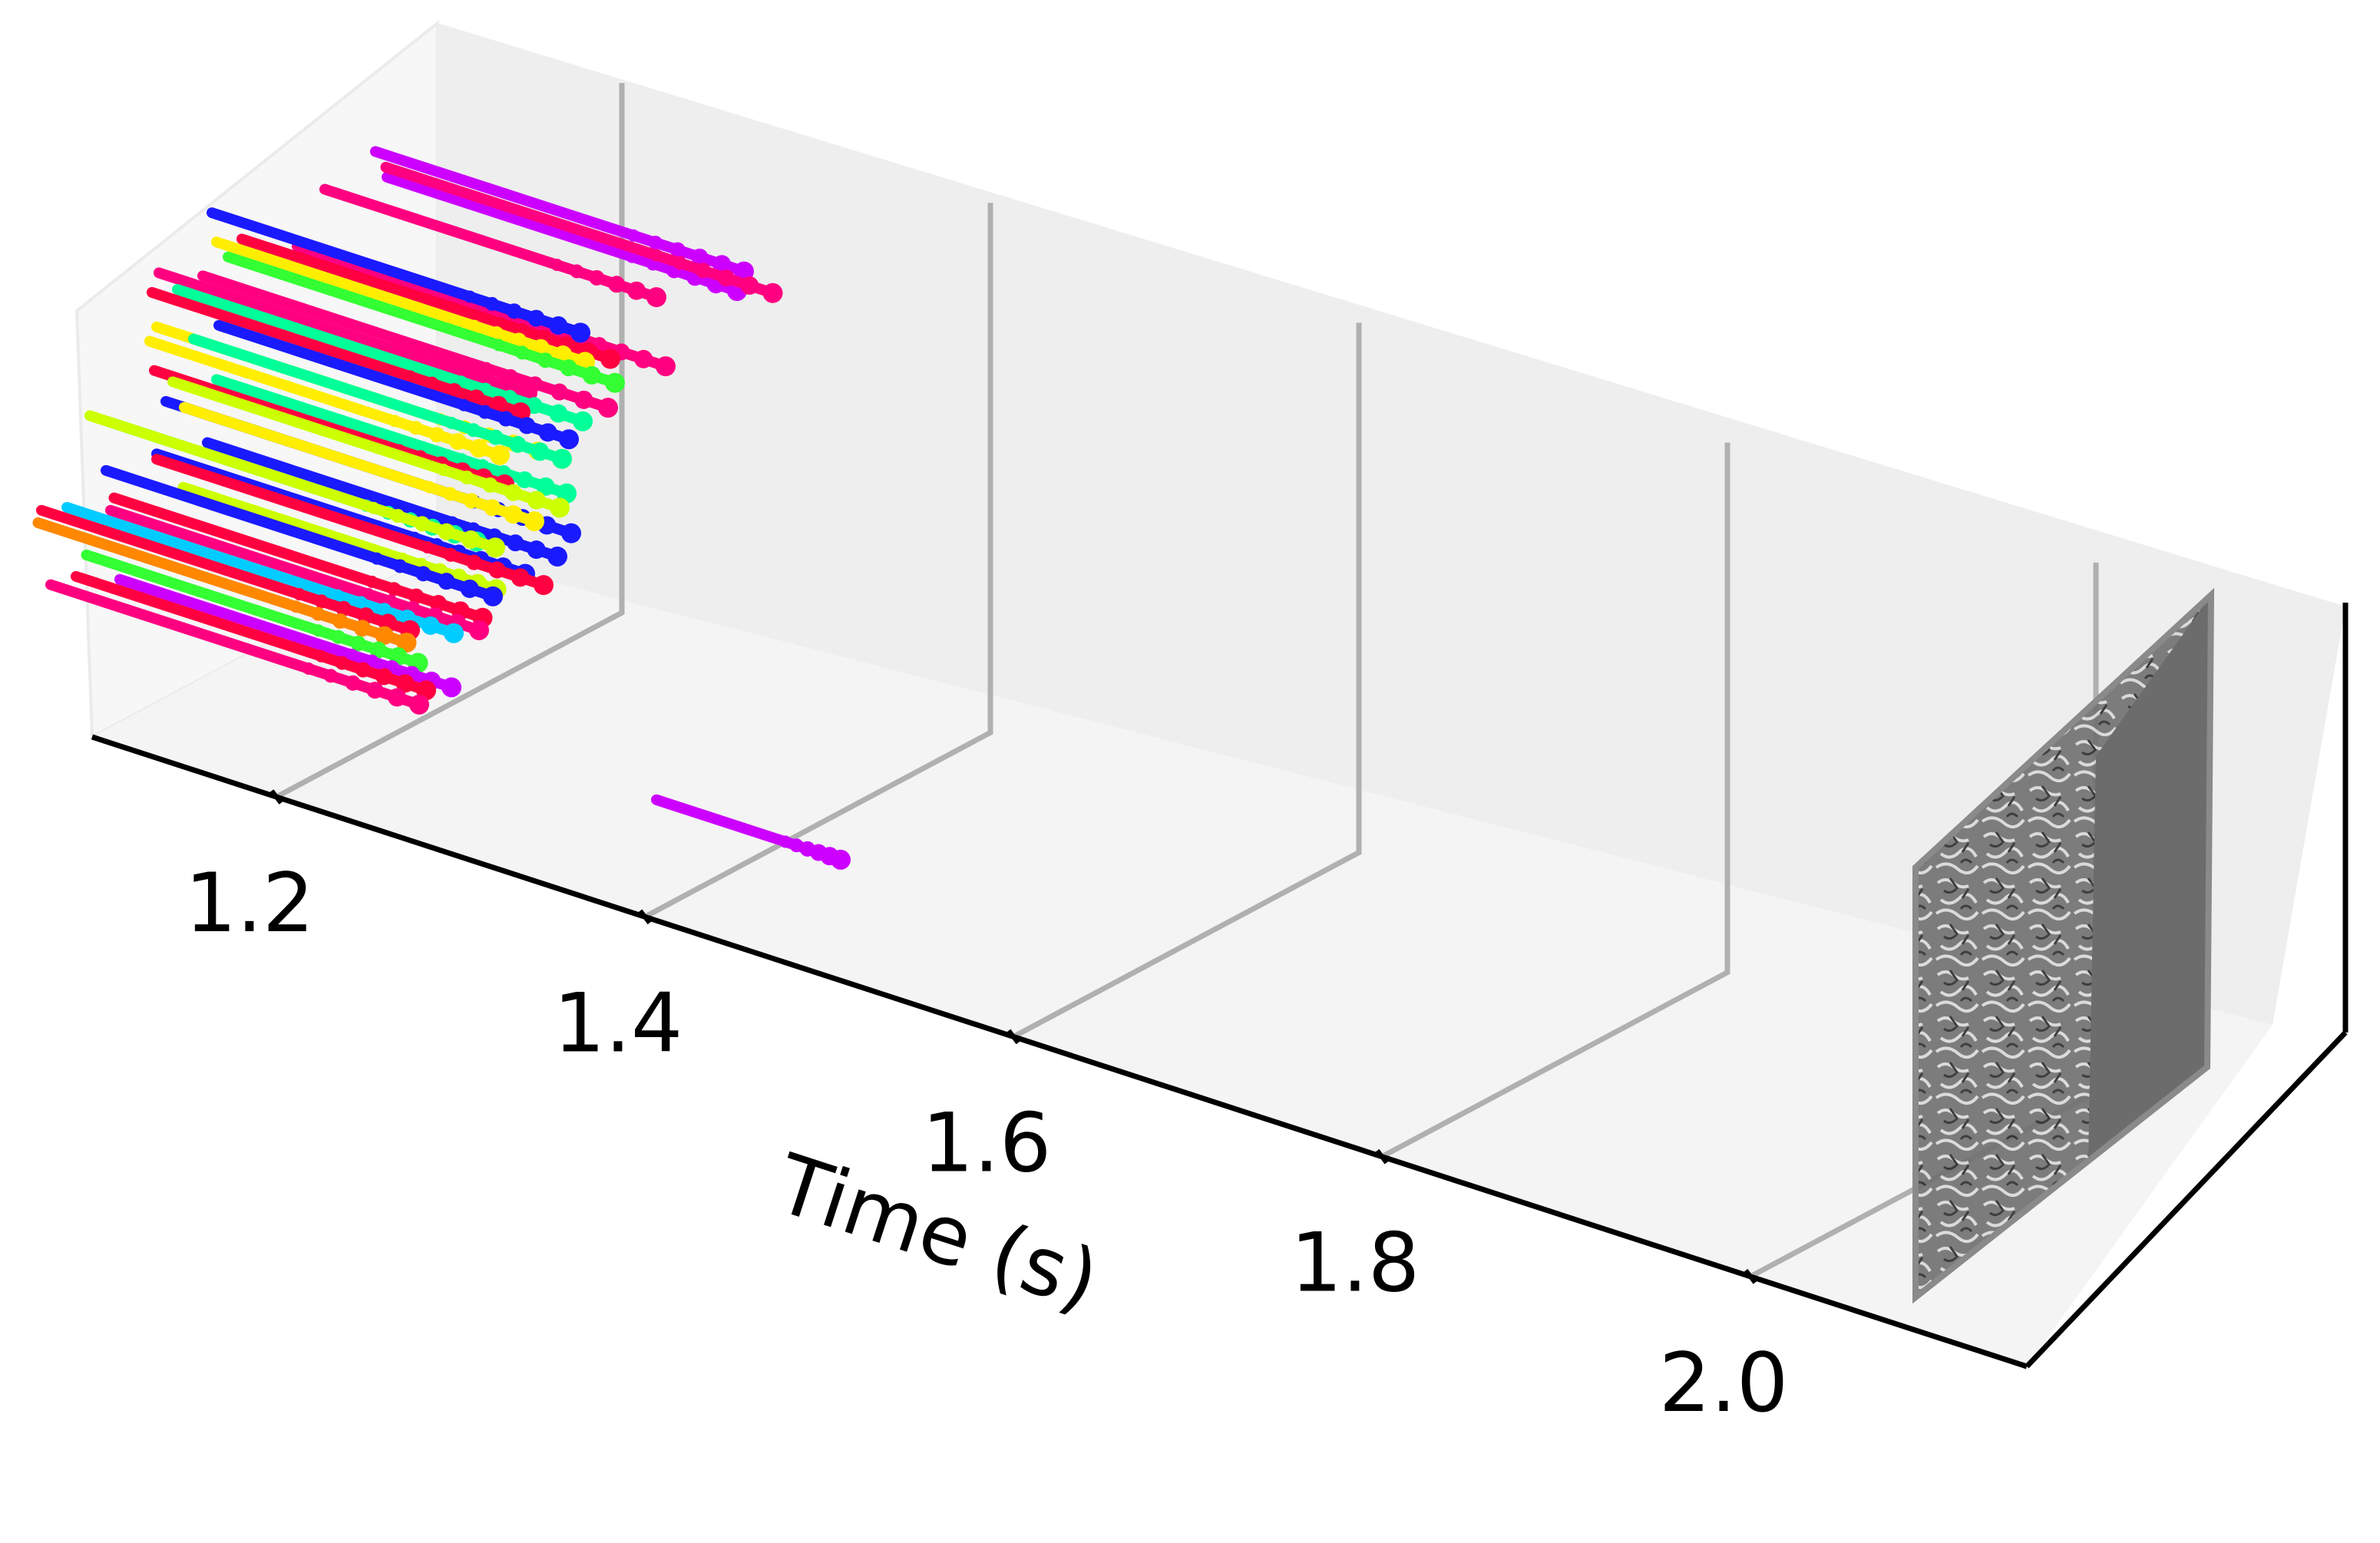 This screenshot has width=2380, height=1543. I want to click on tick-label-1.4: 1.4, so click(618, 1023).